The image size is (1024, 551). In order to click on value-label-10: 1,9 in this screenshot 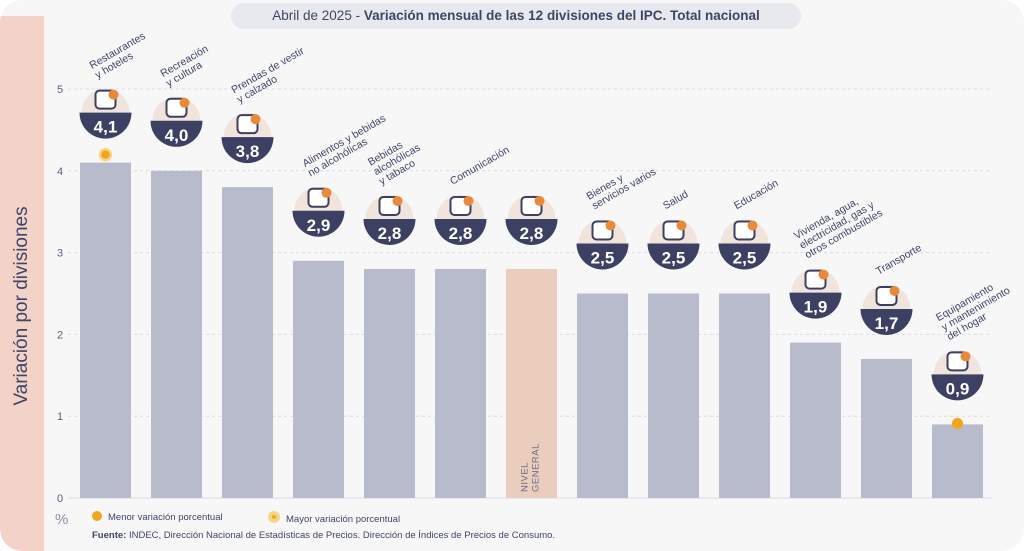, I will do `click(816, 307)`.